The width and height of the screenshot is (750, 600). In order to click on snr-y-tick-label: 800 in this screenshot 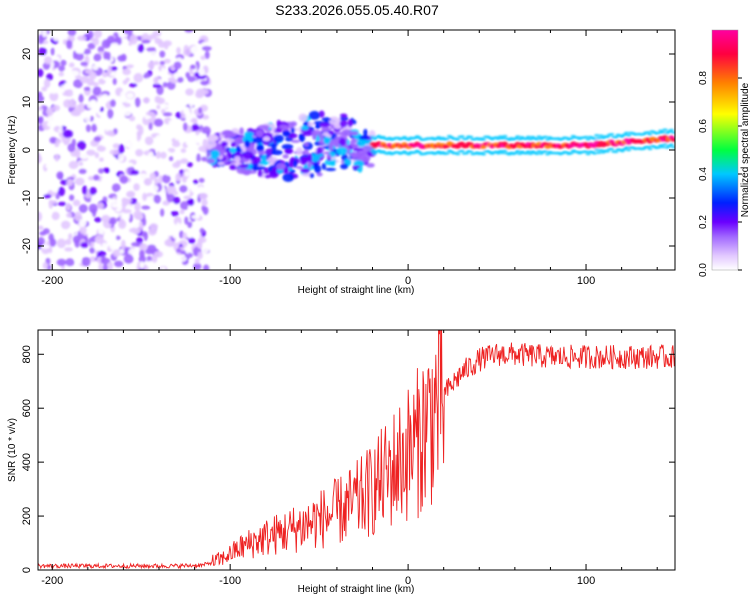, I will do `click(27, 354)`.